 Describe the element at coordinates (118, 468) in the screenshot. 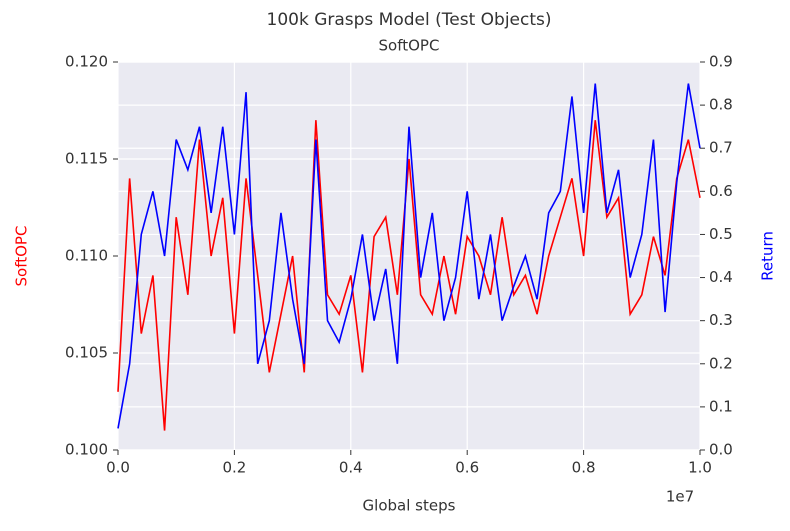

I see `x-tick-label: 0.0` at that location.